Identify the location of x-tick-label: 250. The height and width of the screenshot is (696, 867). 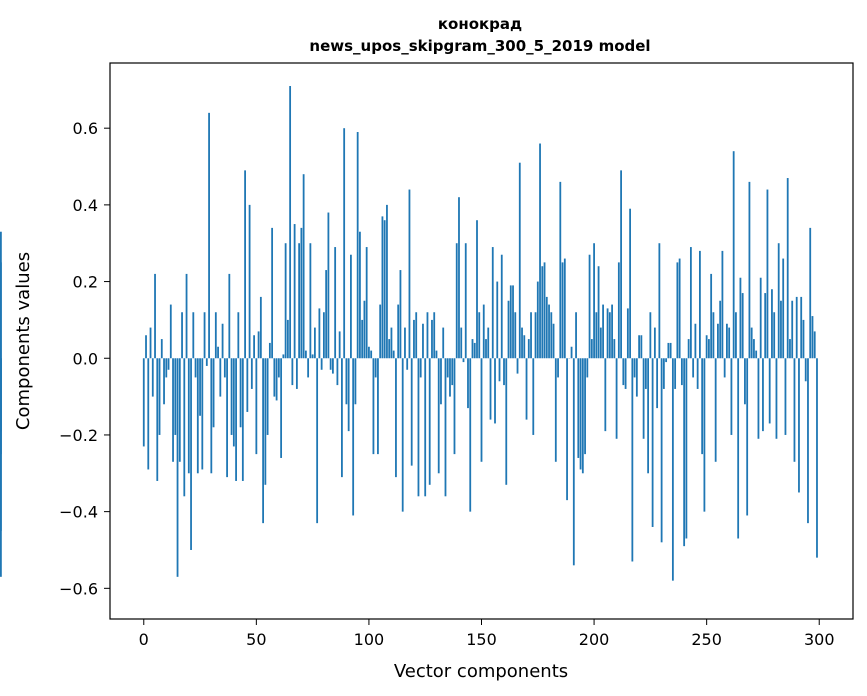
(706, 639).